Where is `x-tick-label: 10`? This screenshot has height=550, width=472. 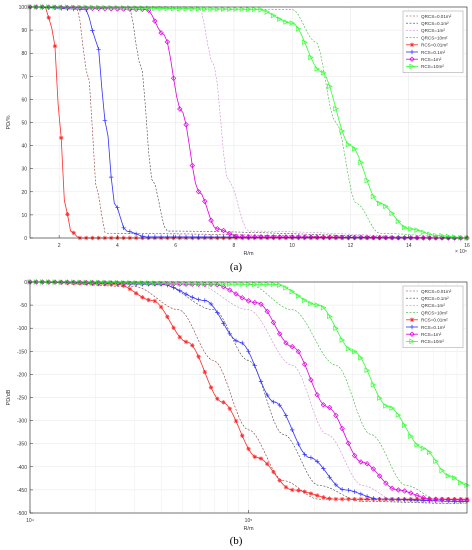
x-tick-label: 10 is located at coordinates (292, 246).